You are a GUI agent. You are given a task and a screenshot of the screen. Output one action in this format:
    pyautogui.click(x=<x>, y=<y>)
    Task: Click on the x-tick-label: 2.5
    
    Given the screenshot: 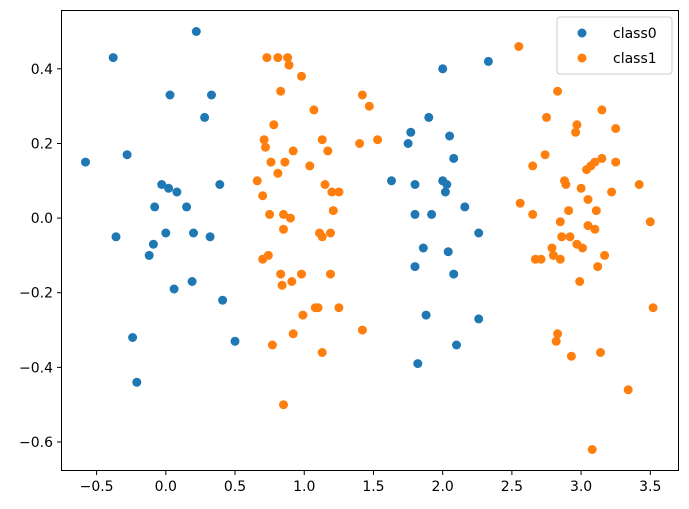 What is the action you would take?
    pyautogui.click(x=512, y=487)
    